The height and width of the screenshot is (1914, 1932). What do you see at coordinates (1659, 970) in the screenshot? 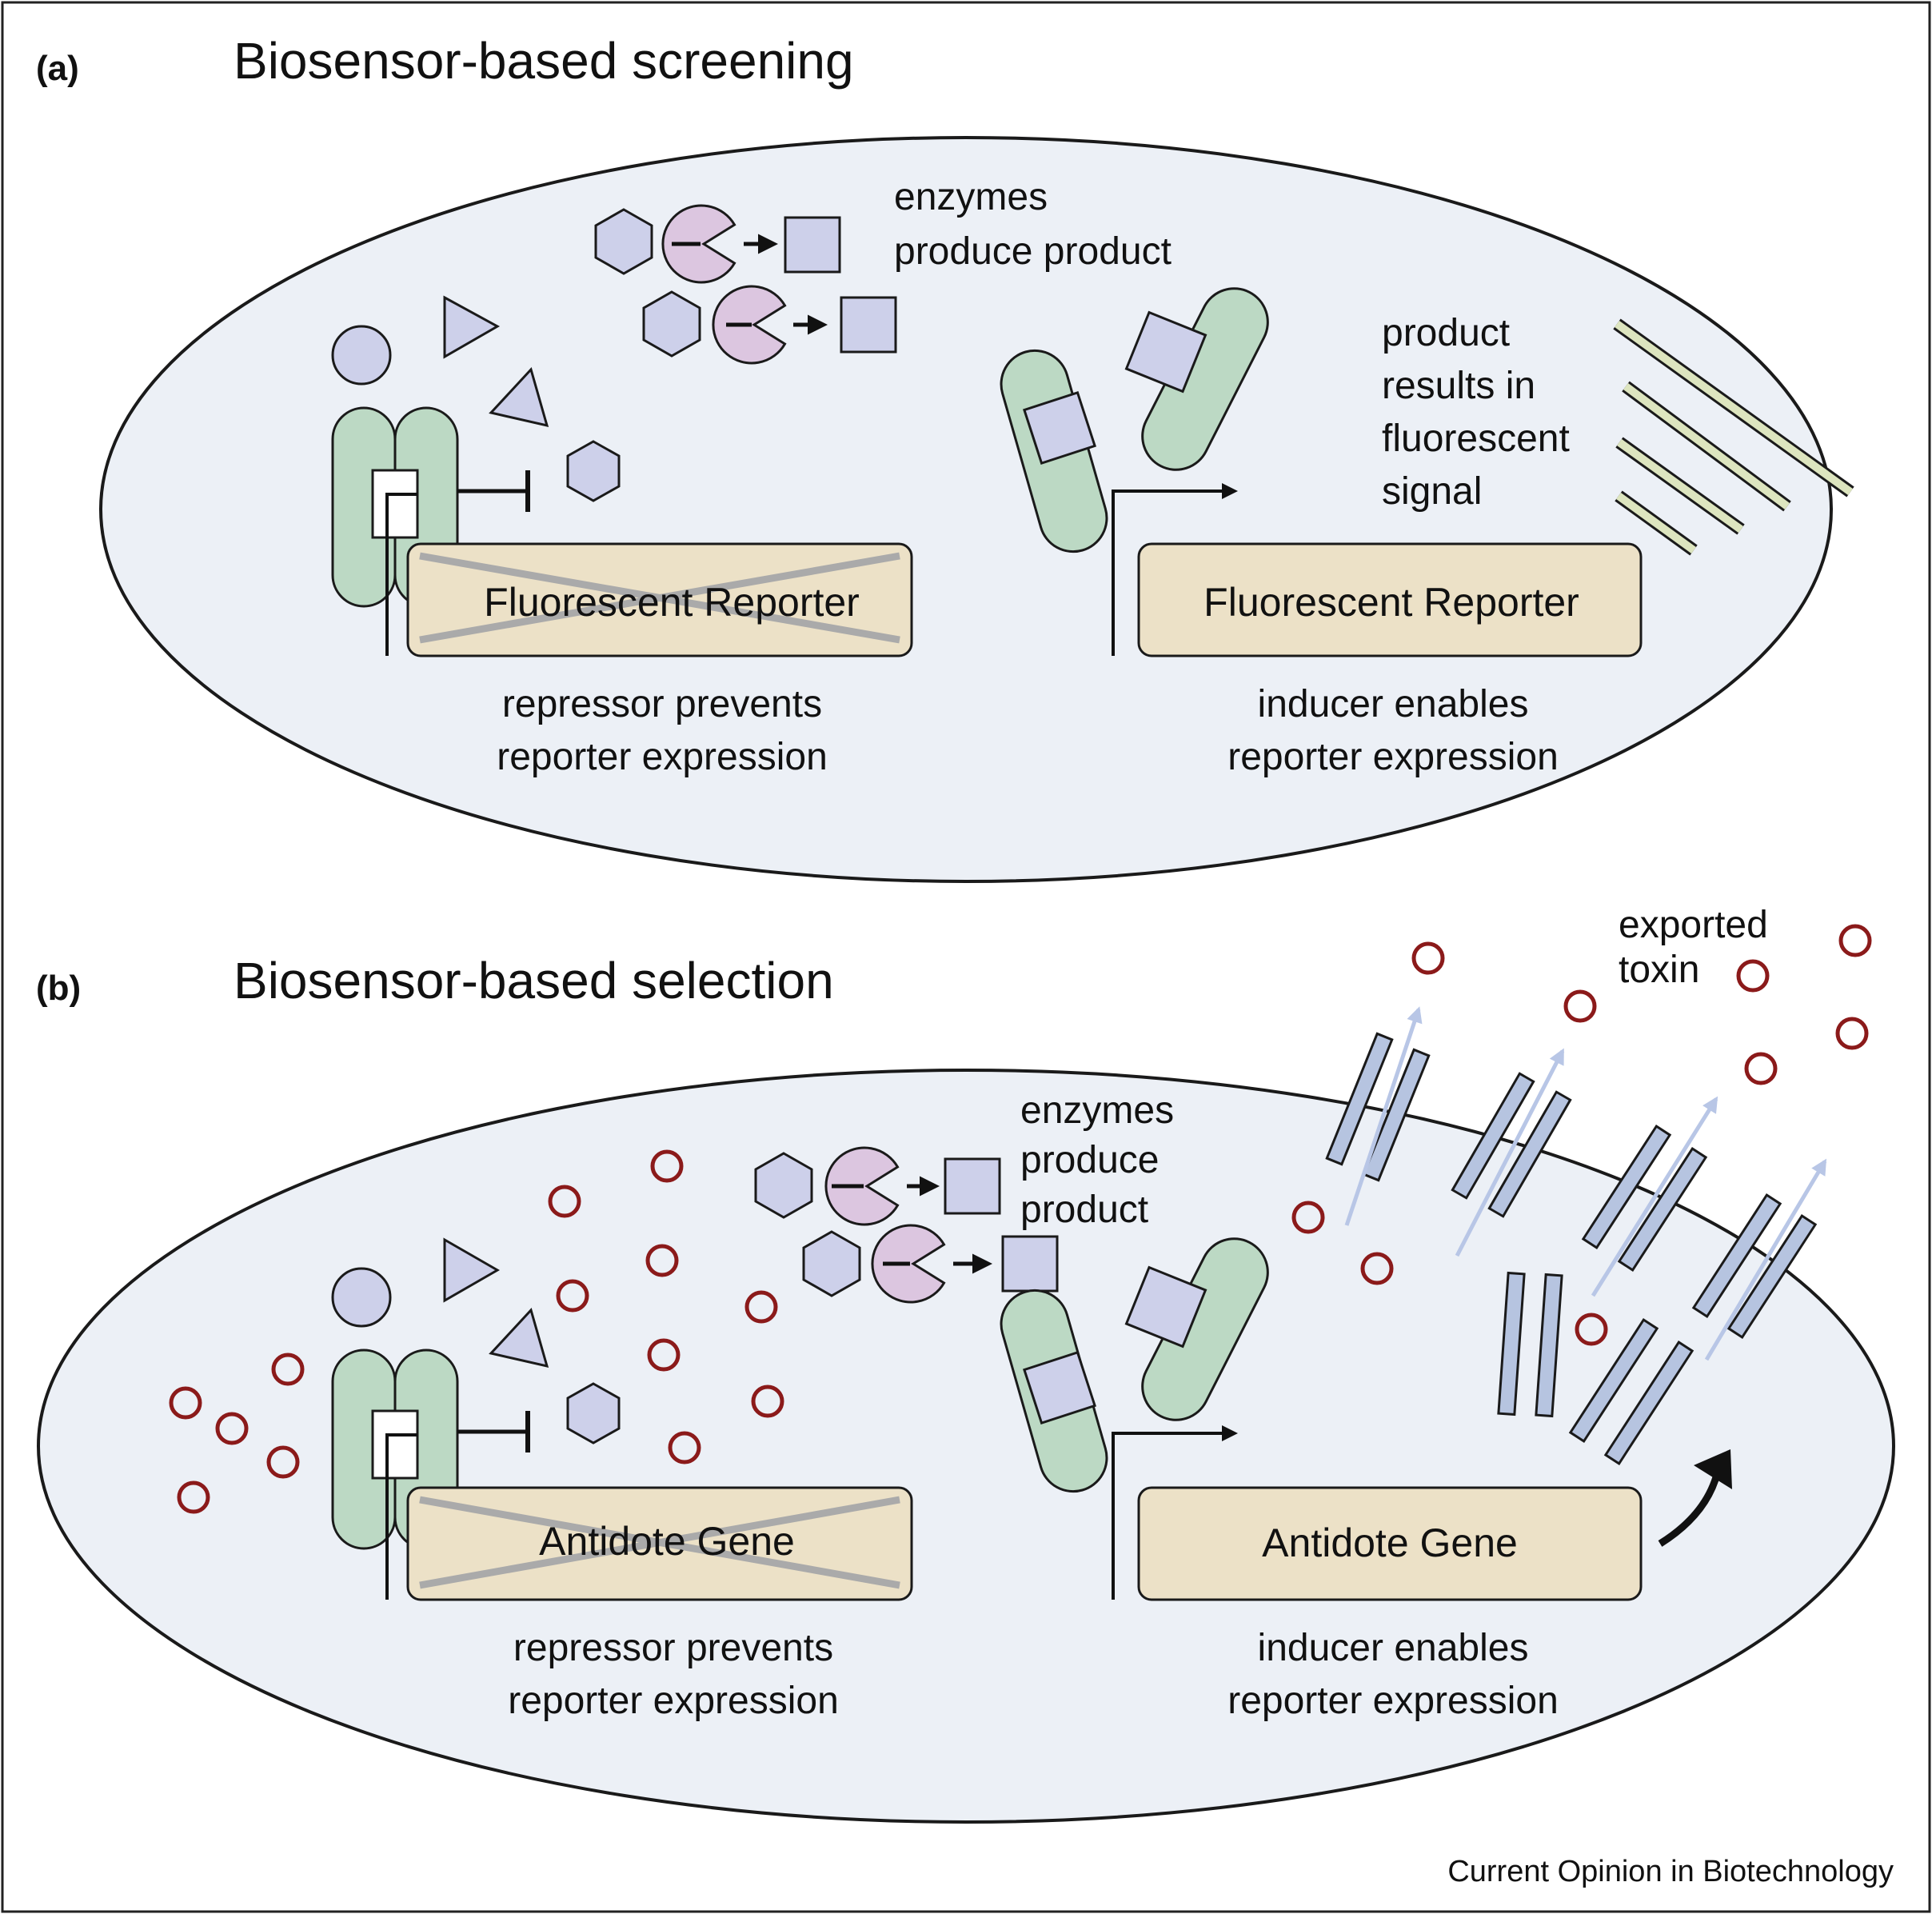
I see `panel-b-toxin-label-line-2: toxin` at bounding box center [1659, 970].